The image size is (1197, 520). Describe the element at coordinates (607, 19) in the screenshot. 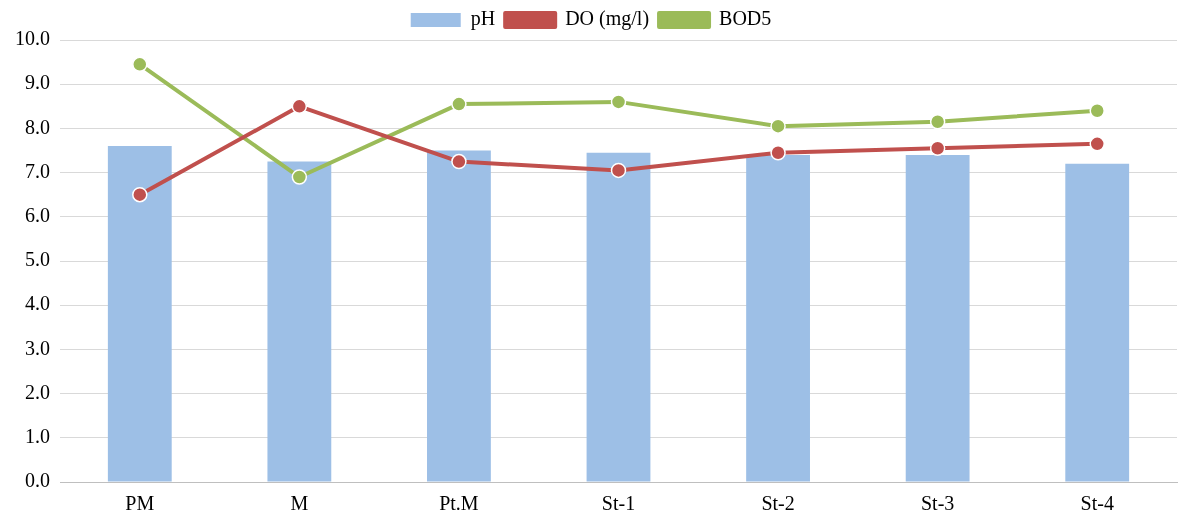

I see `legend-label: DO (mg/l)` at that location.